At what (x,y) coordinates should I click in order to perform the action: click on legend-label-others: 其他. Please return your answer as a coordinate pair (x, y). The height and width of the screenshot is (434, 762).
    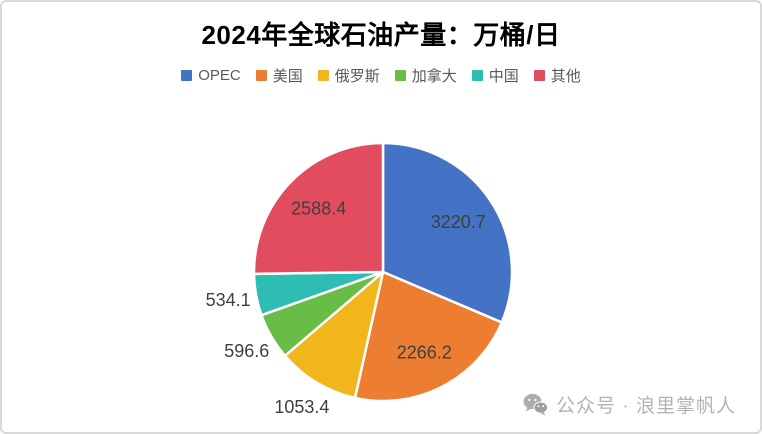
    Looking at the image, I should click on (565, 76).